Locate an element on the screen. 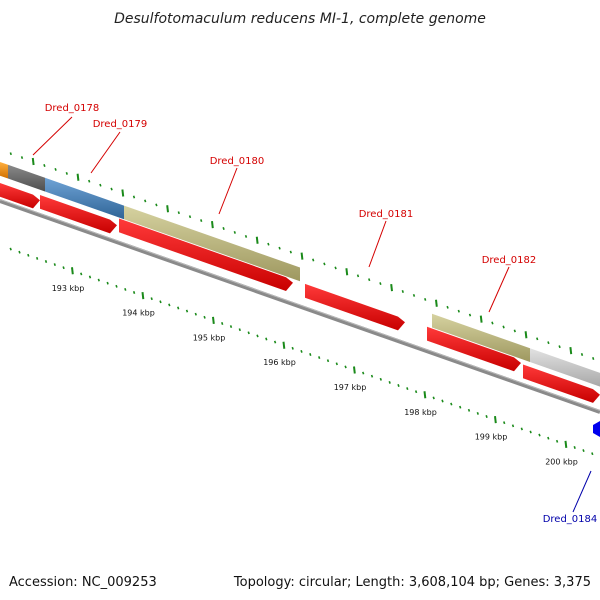 This screenshot has width=600, height=600. gene-label-dred-0180: Dred_0180 is located at coordinates (237, 161).